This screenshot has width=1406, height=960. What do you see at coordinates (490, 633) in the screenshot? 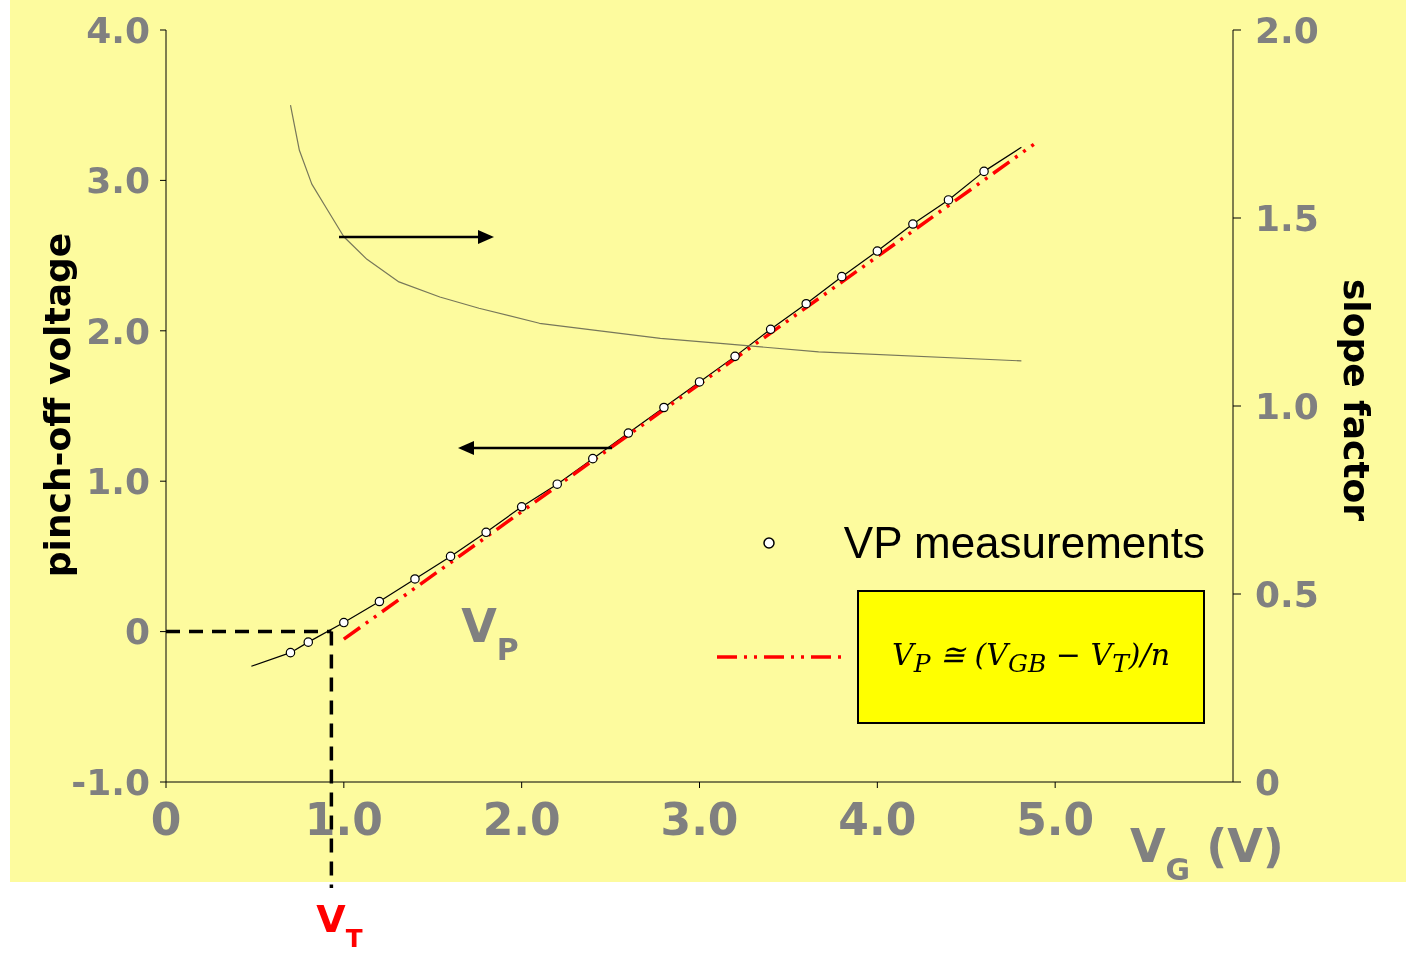
I see `annotation: V$_{P}$` at bounding box center [490, 633].